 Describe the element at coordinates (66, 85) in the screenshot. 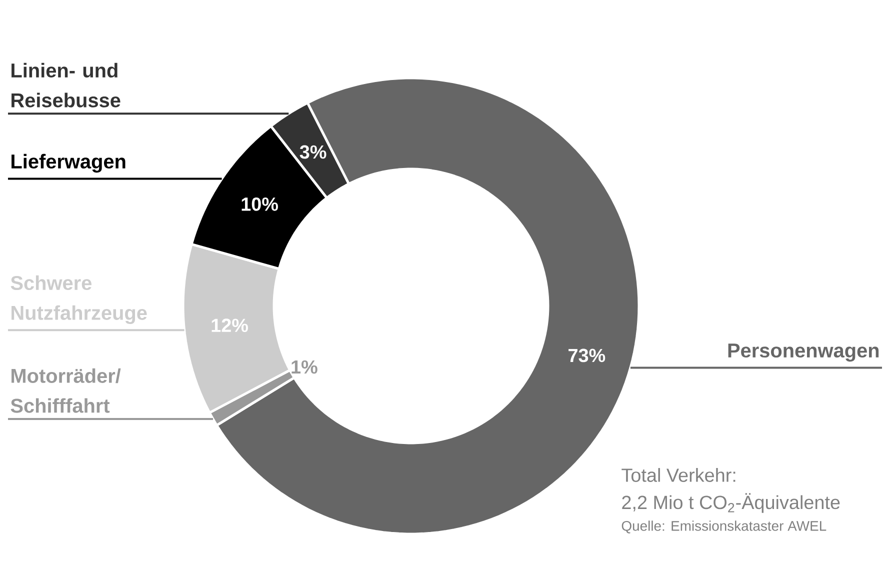

I see `slice-label: Linien- und Reisebusse` at that location.